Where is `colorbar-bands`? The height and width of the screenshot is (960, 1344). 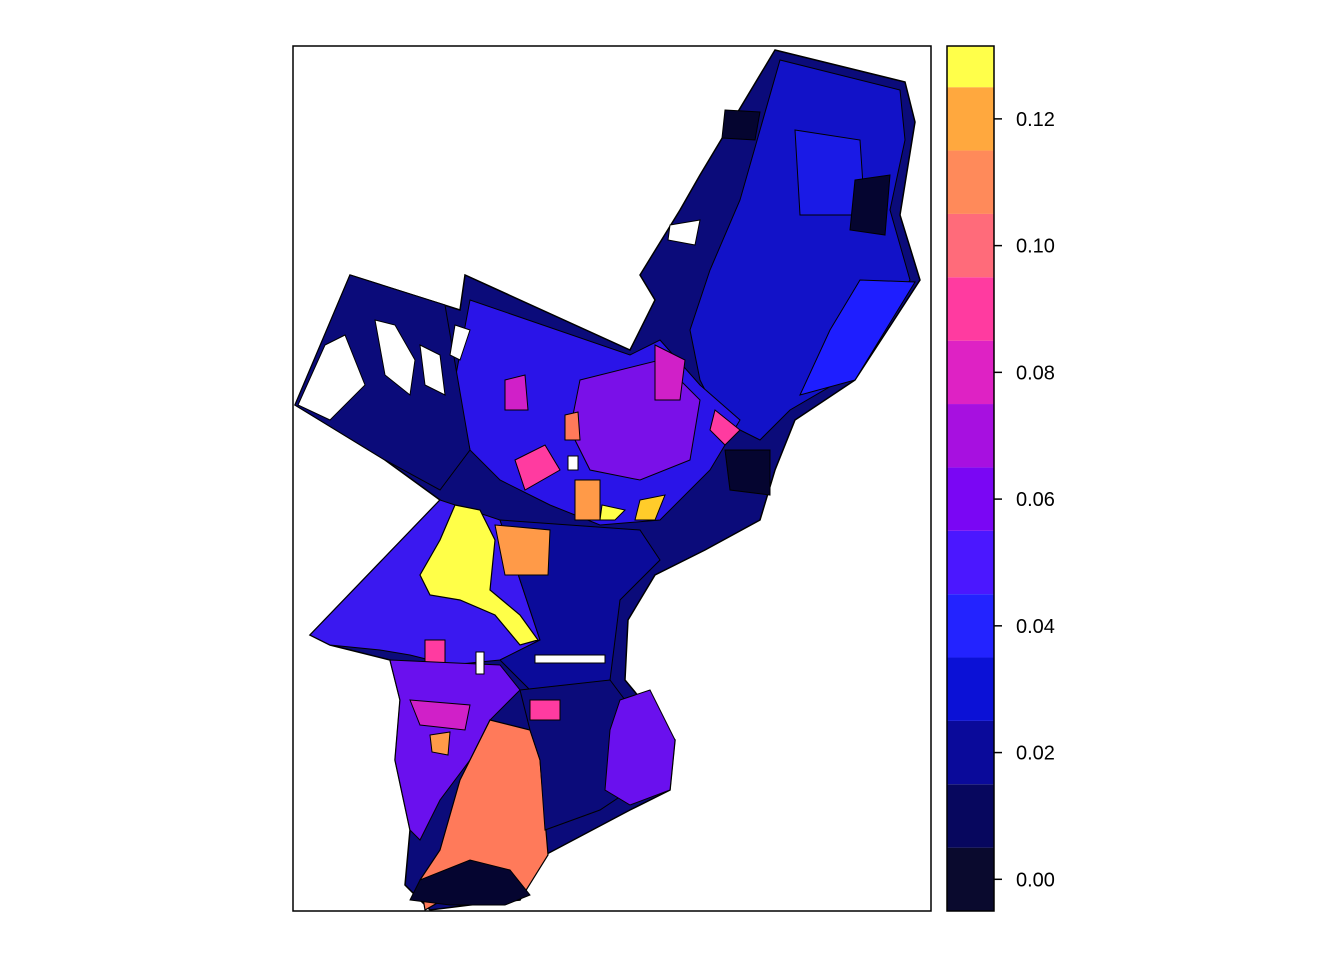
colorbar-bands is located at coordinates (970, 478).